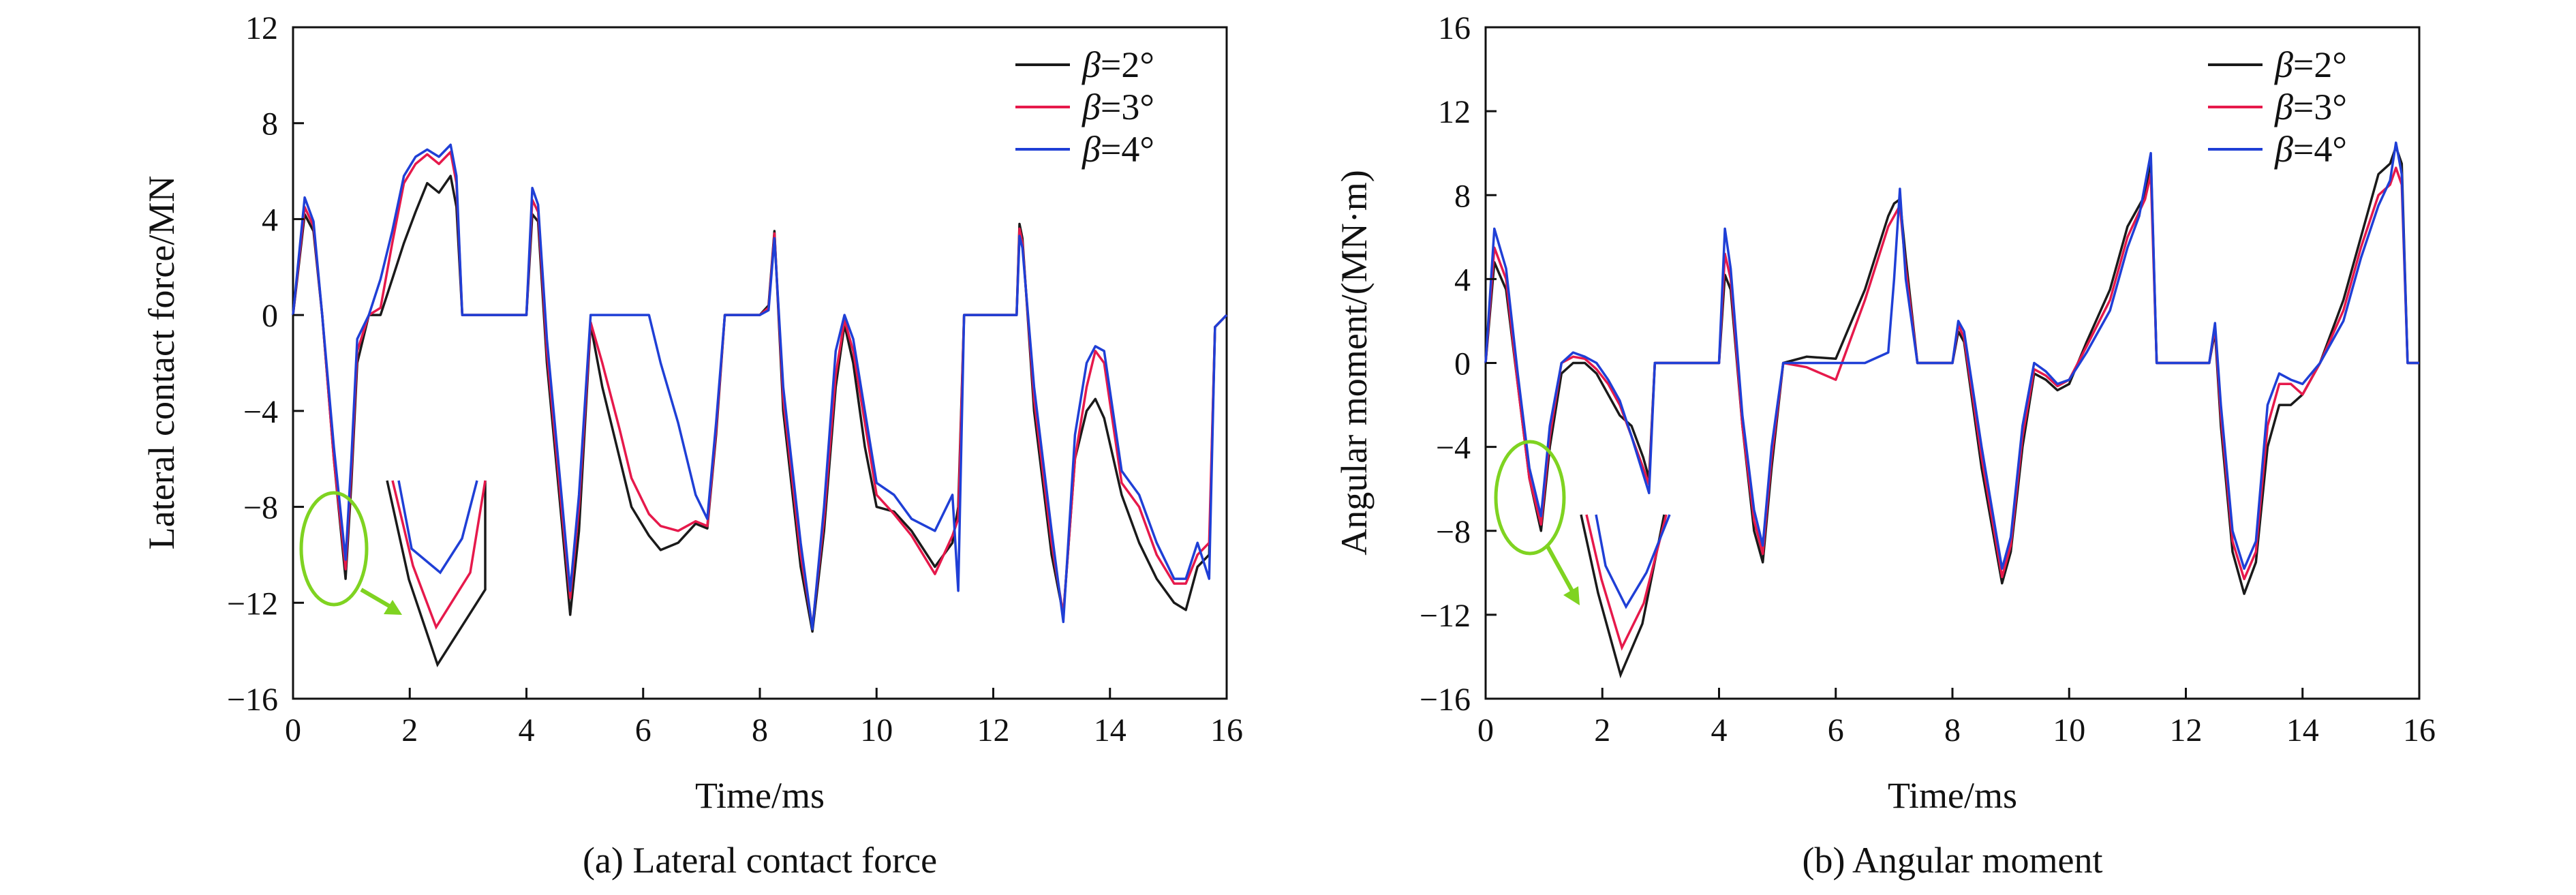  Describe the element at coordinates (253, 700) in the screenshot. I see `panel-a-y-tick-label: −16` at that location.